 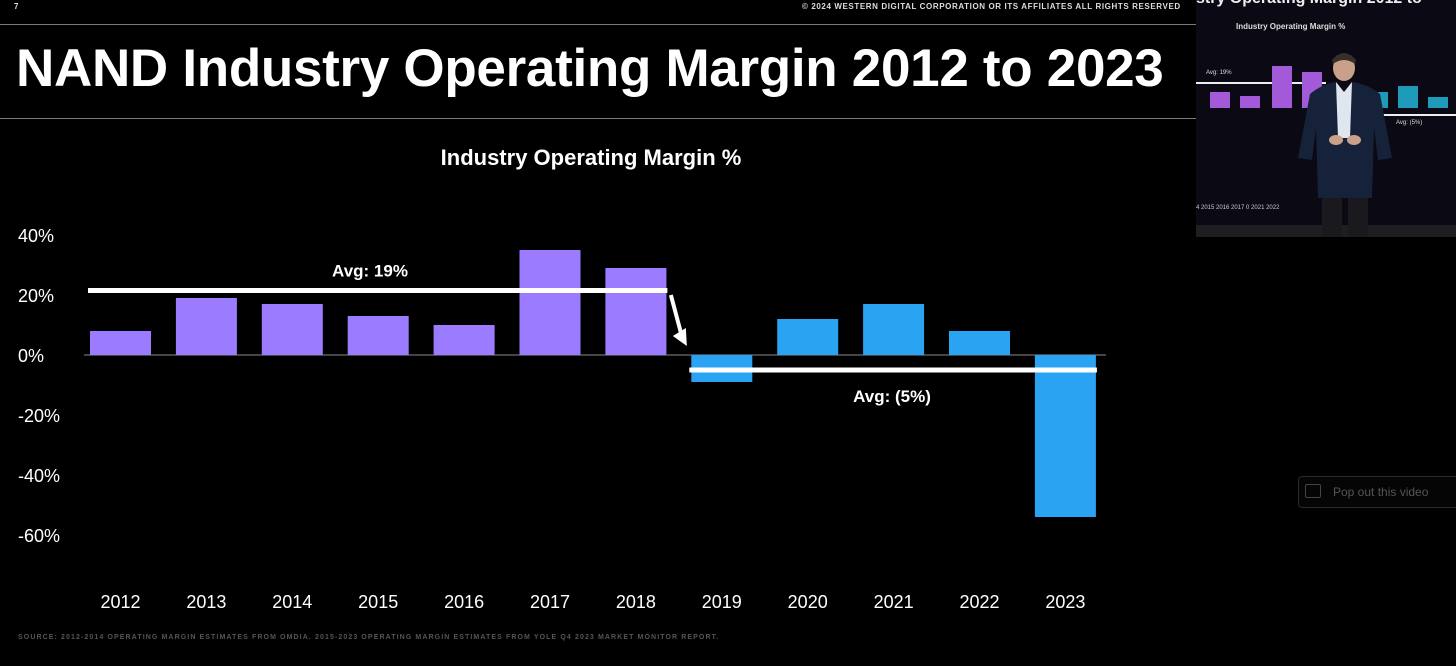 I want to click on bar-2022, so click(x=979, y=343).